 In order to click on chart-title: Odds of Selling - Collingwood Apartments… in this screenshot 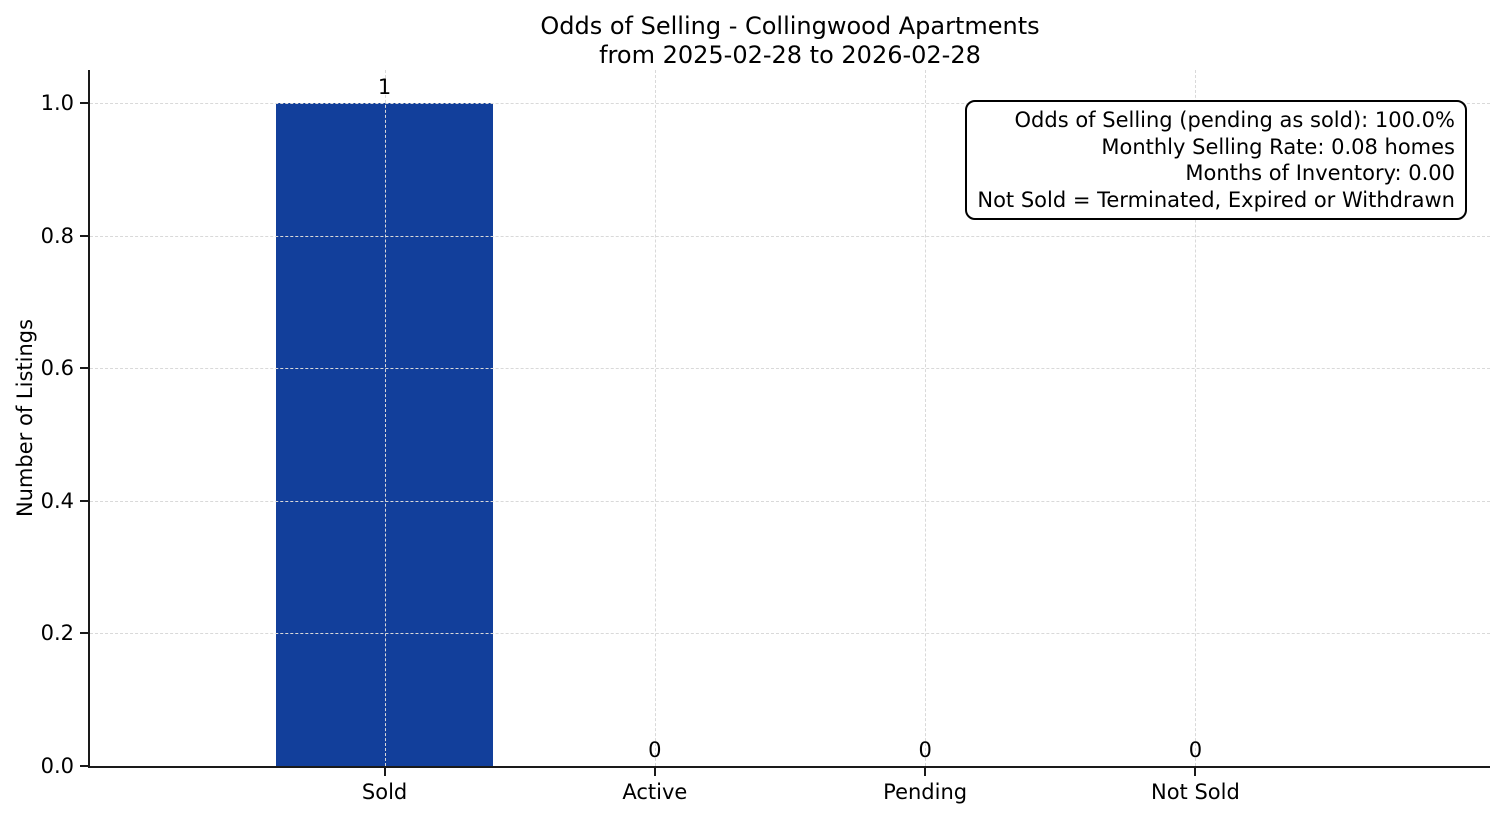, I will do `click(790, 41)`.